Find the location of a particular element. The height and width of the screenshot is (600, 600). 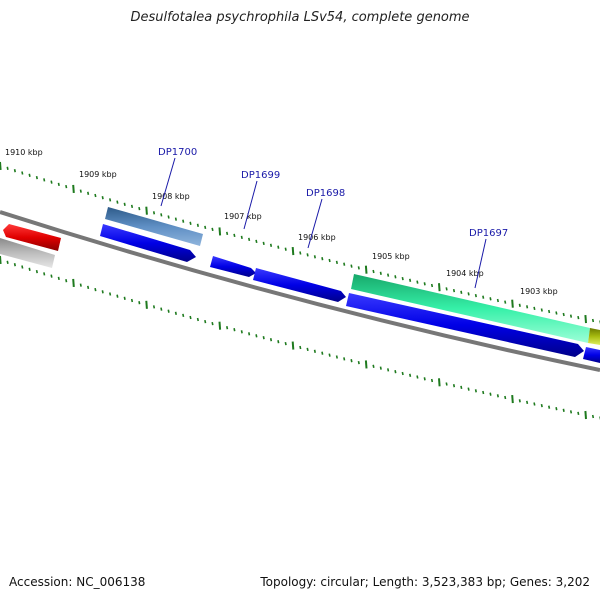

gene-red is located at coordinates (32, 237).